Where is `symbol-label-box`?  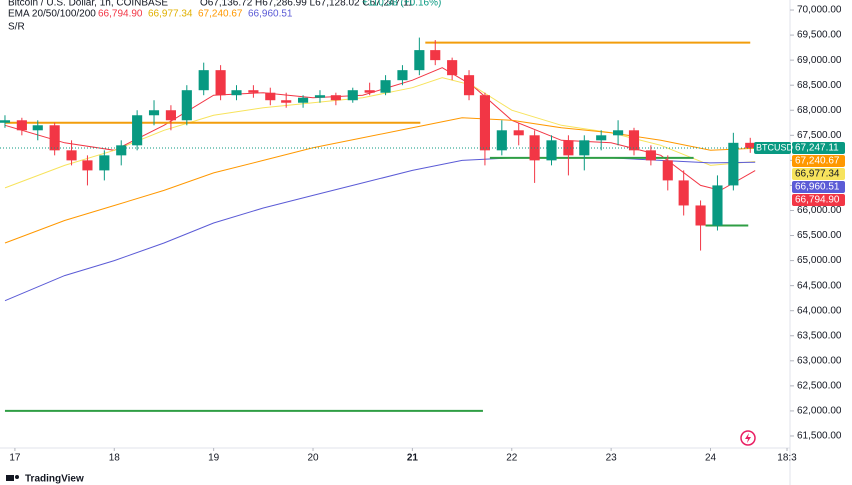
symbol-label-box is located at coordinates (772, 147).